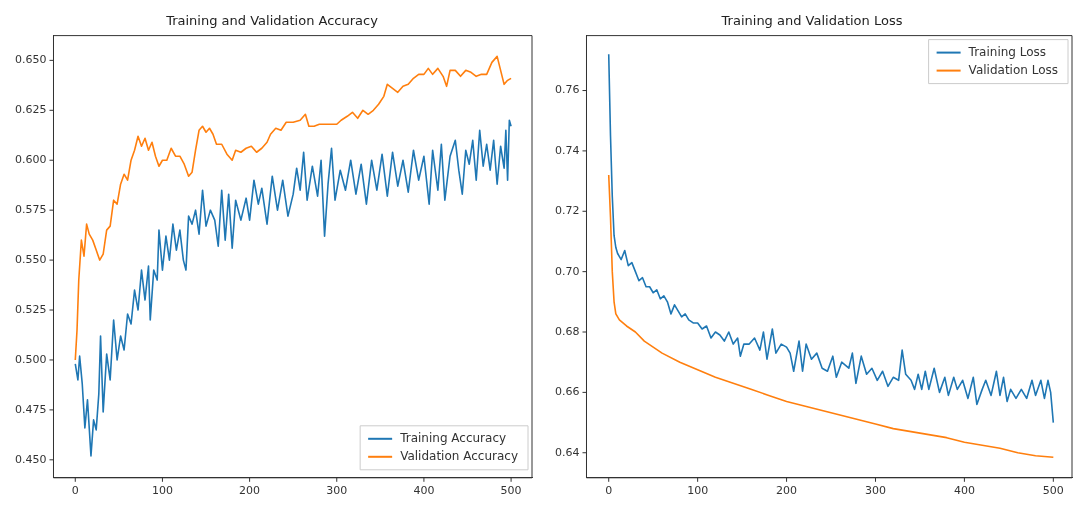  Describe the element at coordinates (30, 110) in the screenshot. I see `y-tick-label: 0.625` at that location.